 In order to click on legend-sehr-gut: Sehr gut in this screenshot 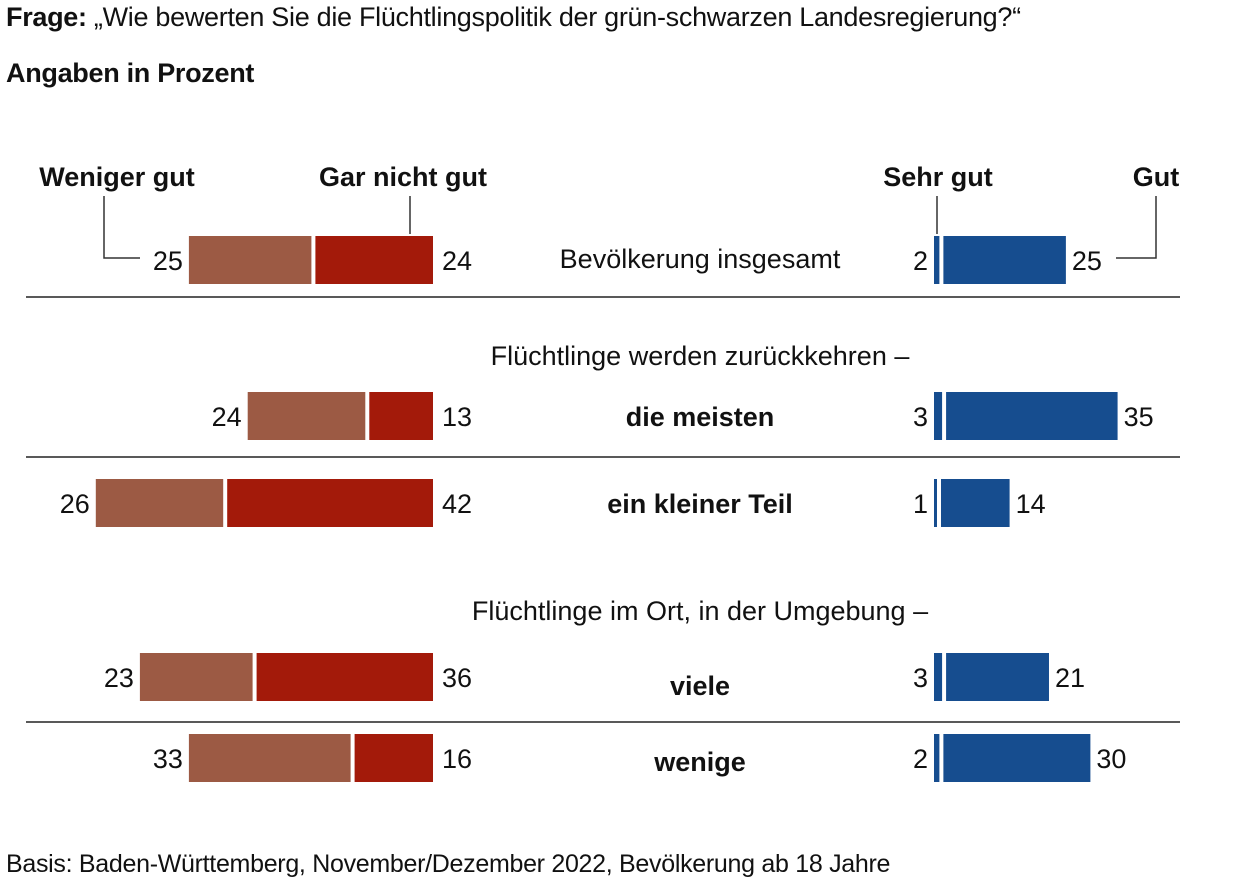, I will do `click(938, 177)`.